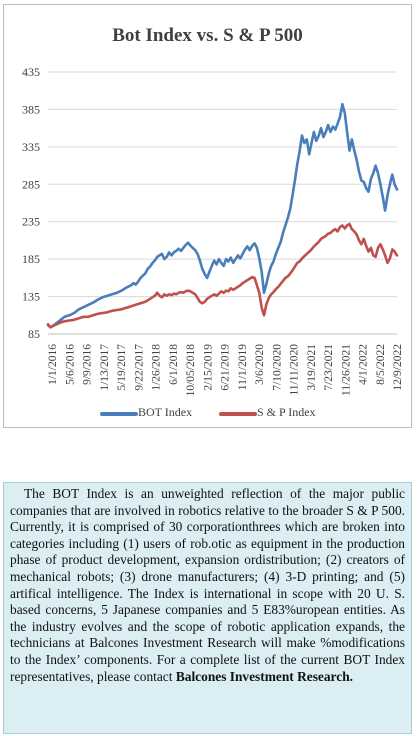 The height and width of the screenshot is (736, 417). Describe the element at coordinates (191, 370) in the screenshot. I see `x-tick-label: 10/05/2018` at that location.